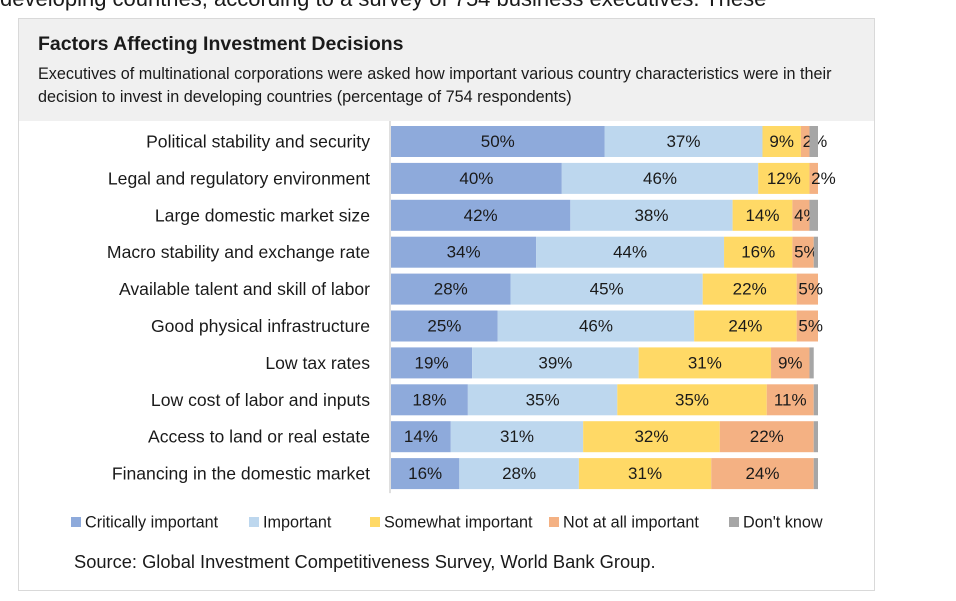 The image size is (956, 601). What do you see at coordinates (481, 215) in the screenshot?
I see `data-label-critically-important-3: 42%` at bounding box center [481, 215].